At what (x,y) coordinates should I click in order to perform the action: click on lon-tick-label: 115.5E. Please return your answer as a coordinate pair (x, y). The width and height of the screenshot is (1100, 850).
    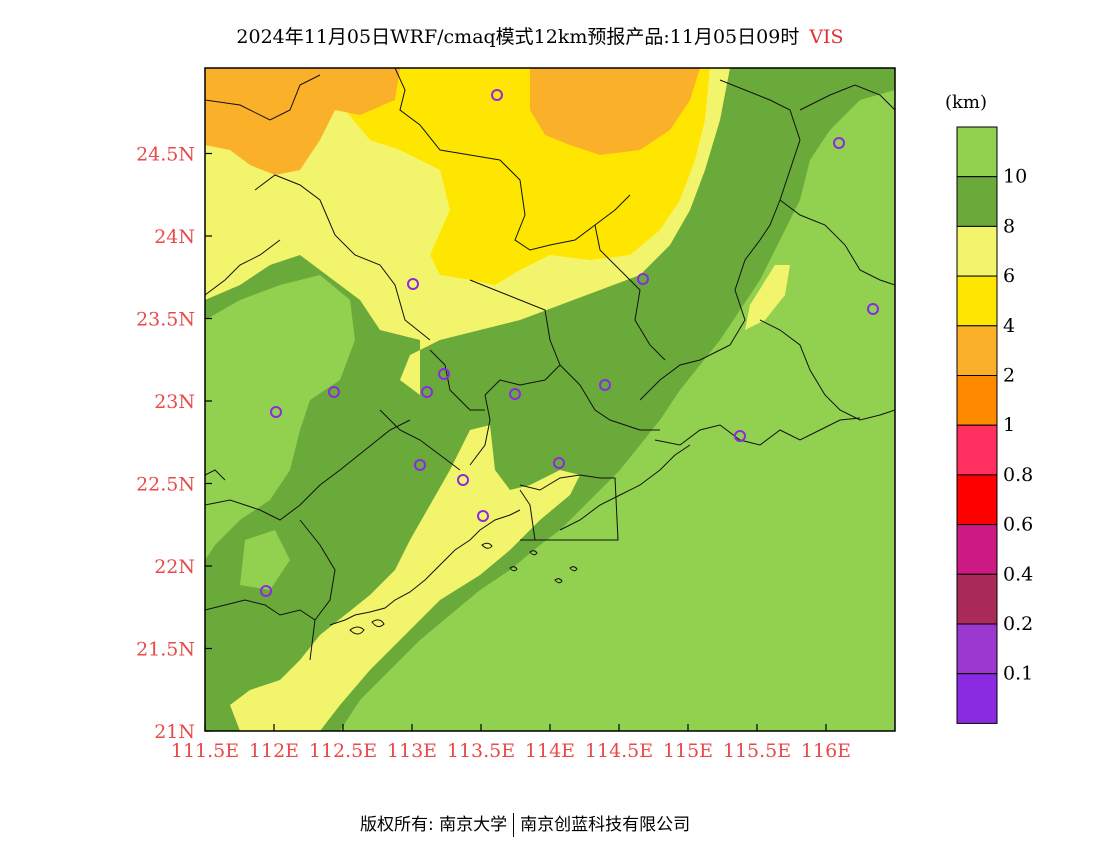
    Looking at the image, I should click on (757, 751).